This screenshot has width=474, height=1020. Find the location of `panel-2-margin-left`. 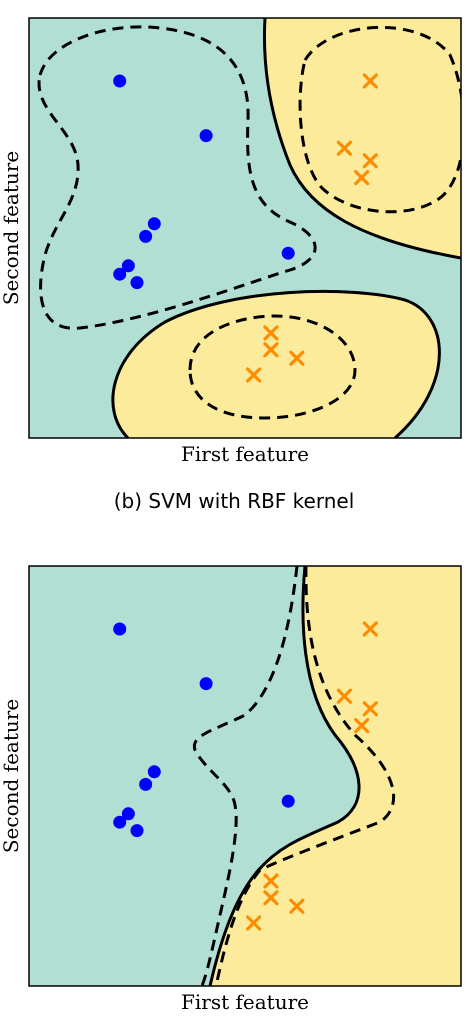

panel-2-margin-left is located at coordinates (245, 776).